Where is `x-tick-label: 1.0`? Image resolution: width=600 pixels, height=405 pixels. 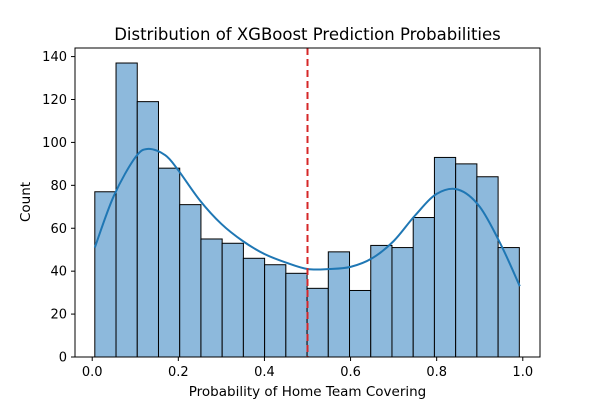 x-tick-label: 1.0 is located at coordinates (522, 372).